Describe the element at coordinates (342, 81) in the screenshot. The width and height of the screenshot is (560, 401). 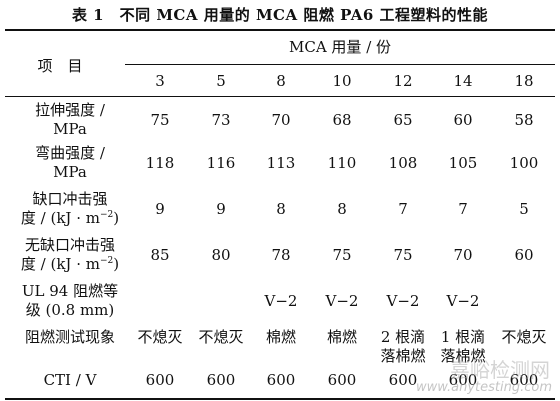
I see `column-header: 10` at that location.